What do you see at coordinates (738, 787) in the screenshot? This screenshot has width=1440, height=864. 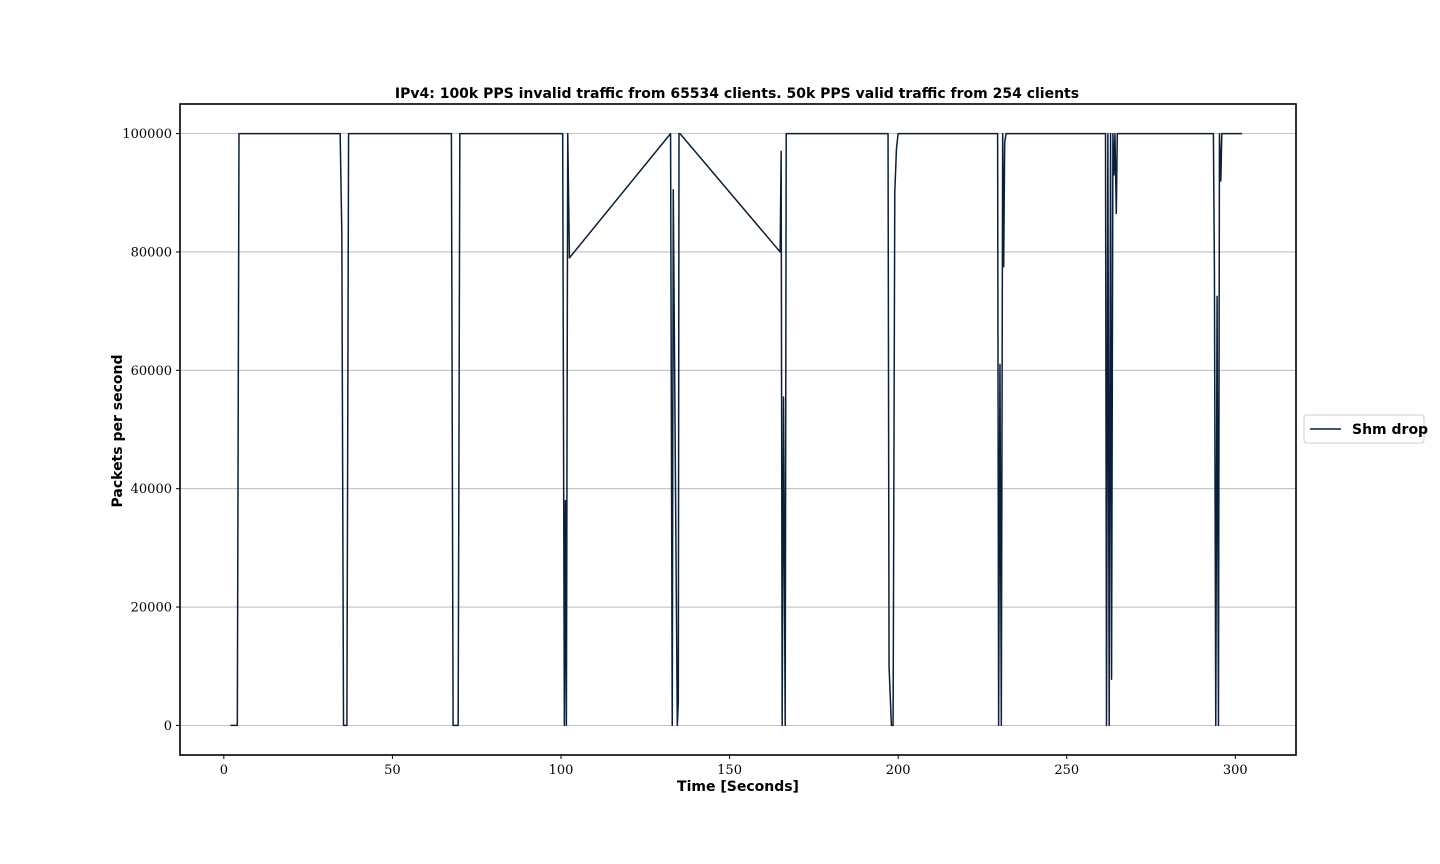 I see `x-axis-label: Time [Seconds]` at bounding box center [738, 787].